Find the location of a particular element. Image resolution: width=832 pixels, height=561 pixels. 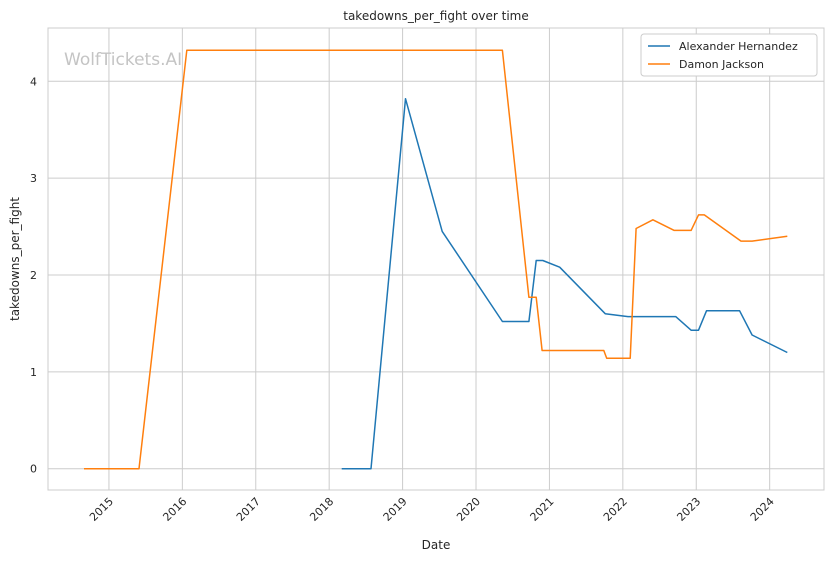

legend-box is located at coordinates (729, 55).